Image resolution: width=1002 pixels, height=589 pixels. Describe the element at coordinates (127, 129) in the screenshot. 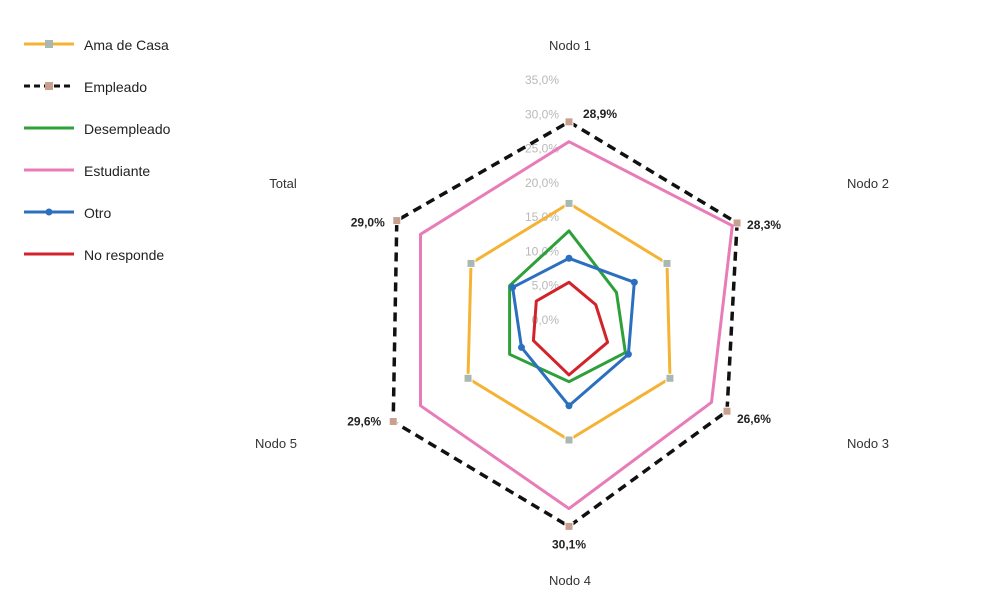

I see `legend-label: Desempleado` at that location.